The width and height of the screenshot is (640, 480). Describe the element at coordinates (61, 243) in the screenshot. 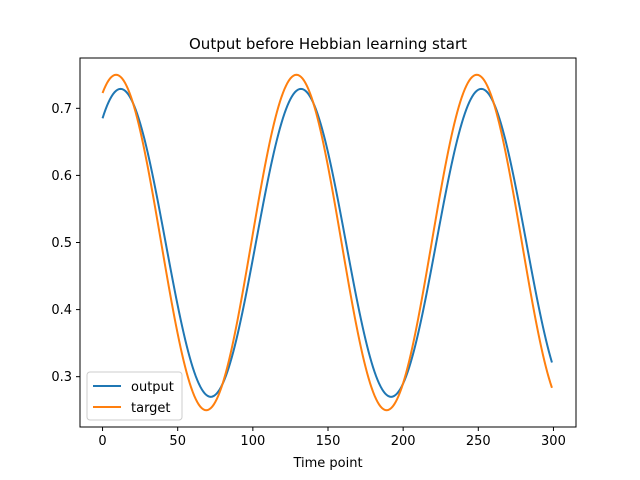

I see `y-tick-label: 0.5` at that location.